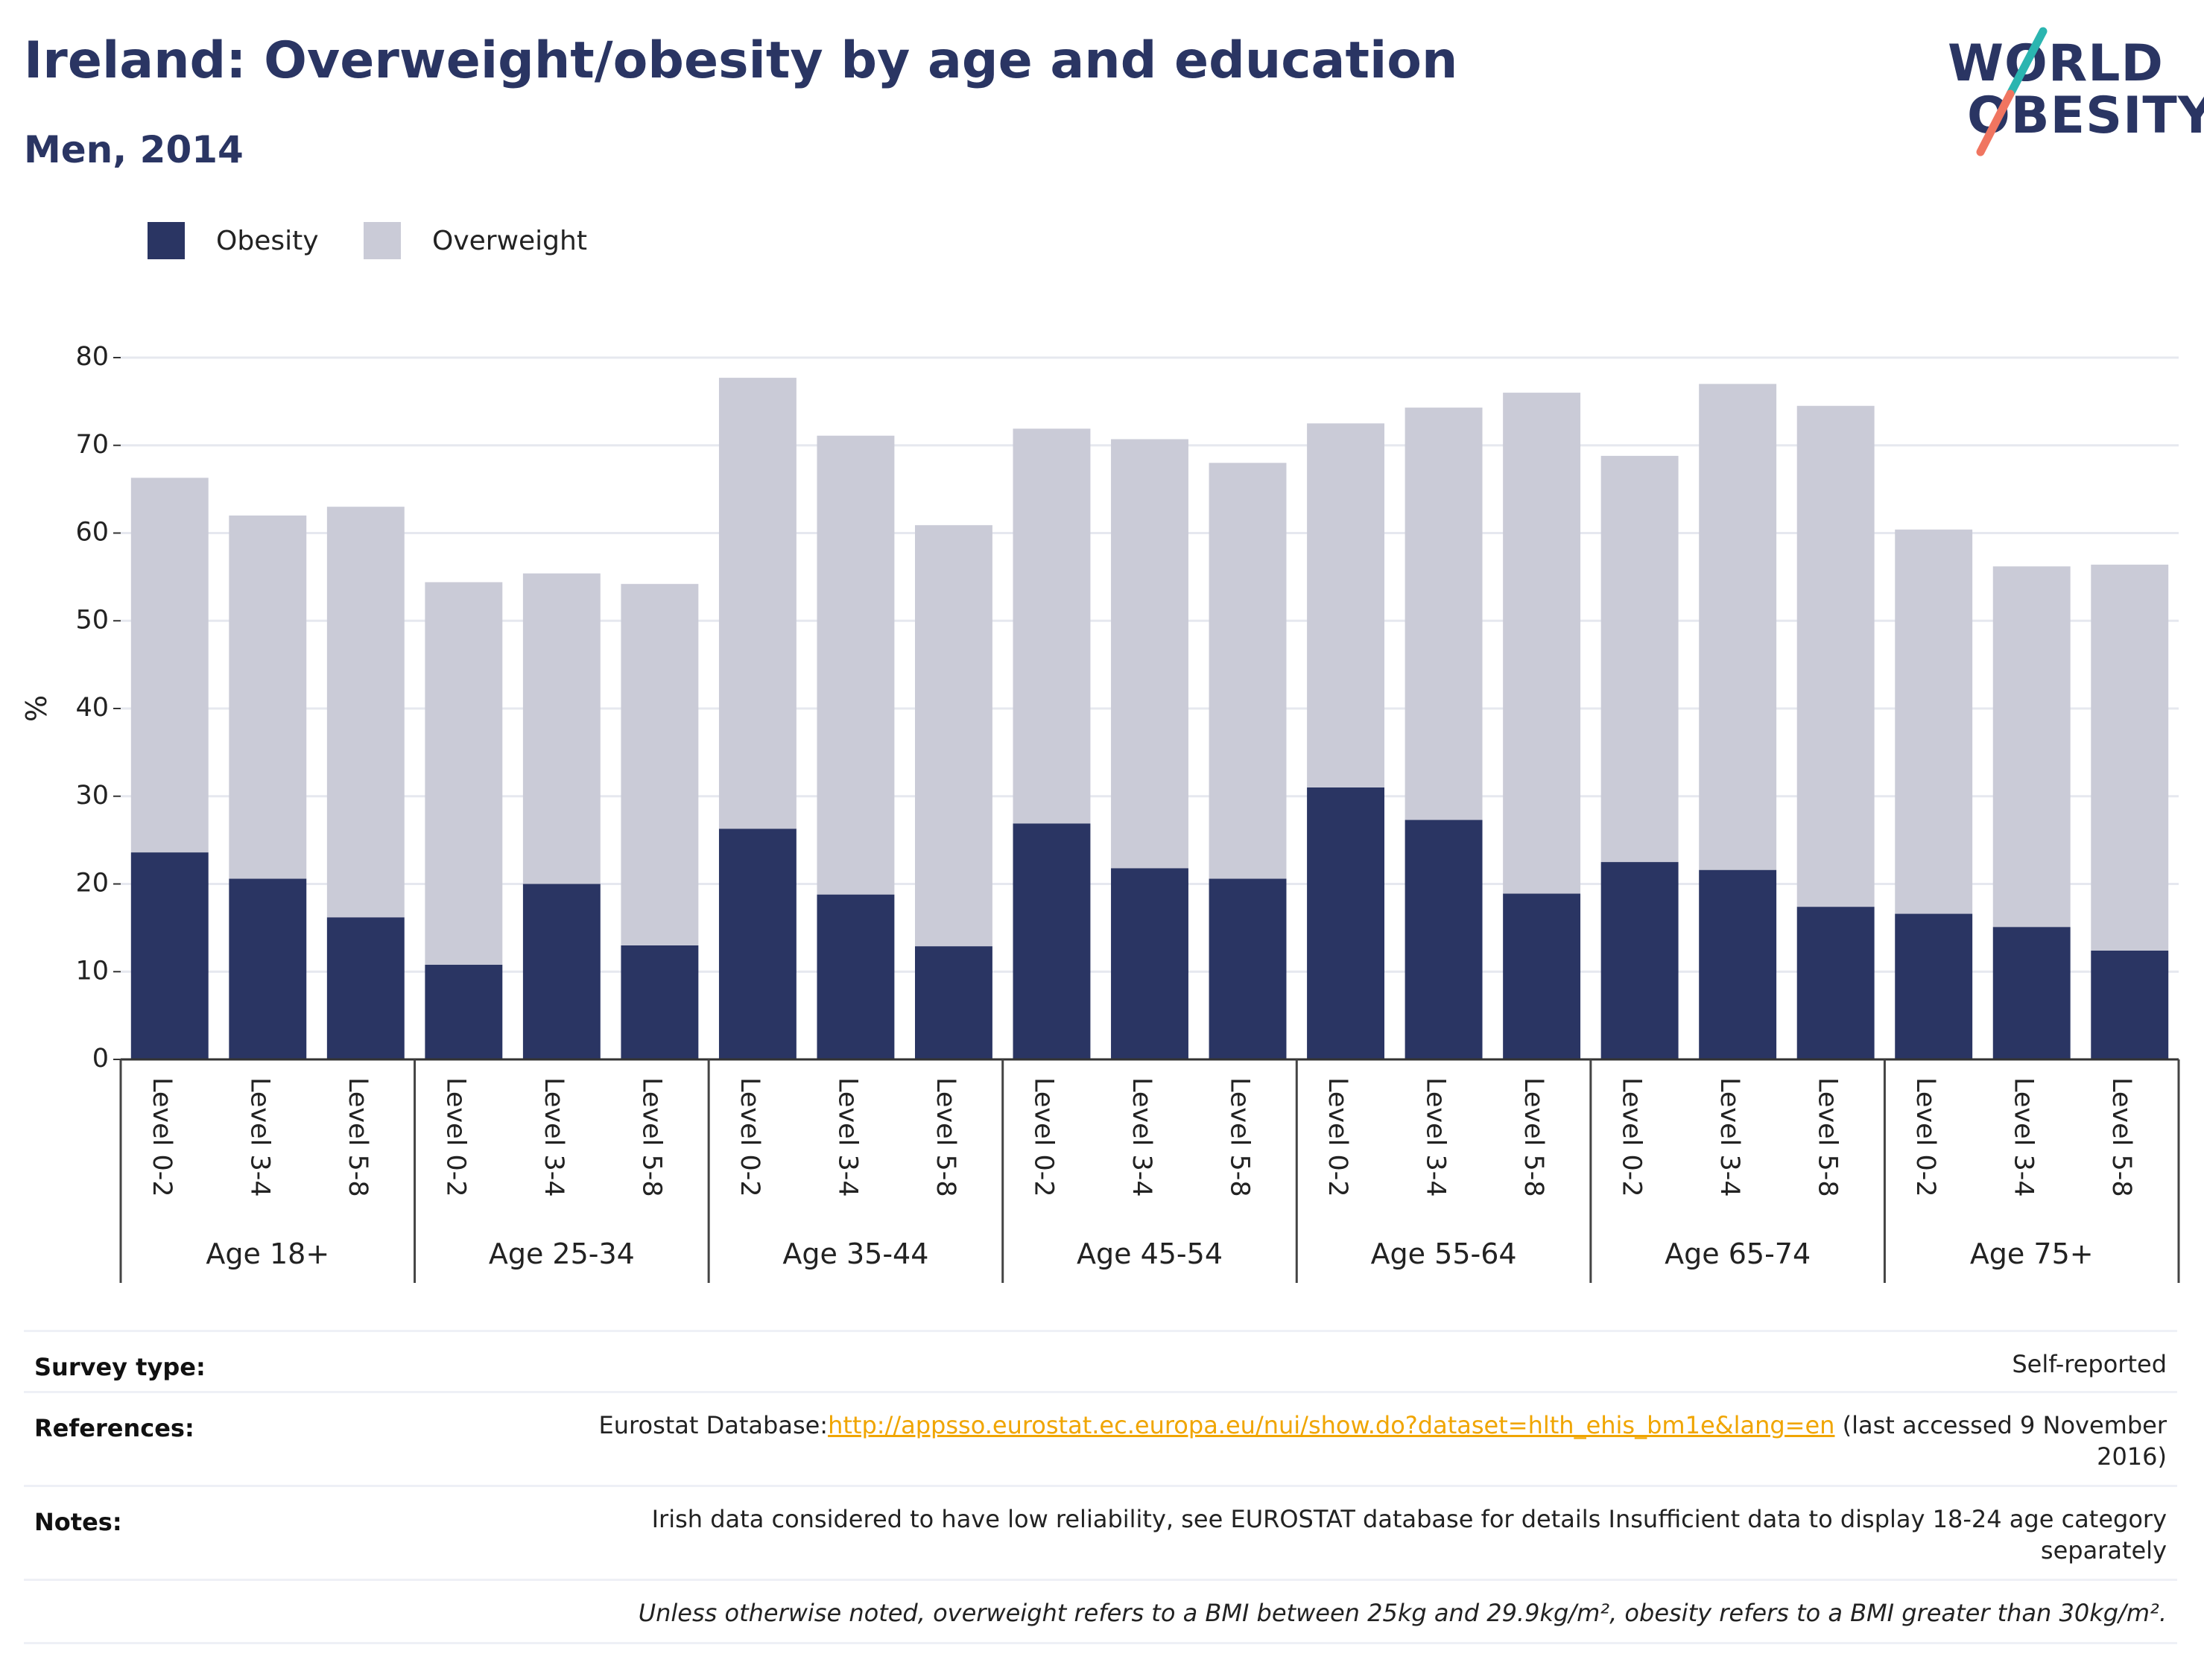  Describe the element at coordinates (510, 240) in the screenshot. I see `legend-label-overweight: Overweight` at that location.